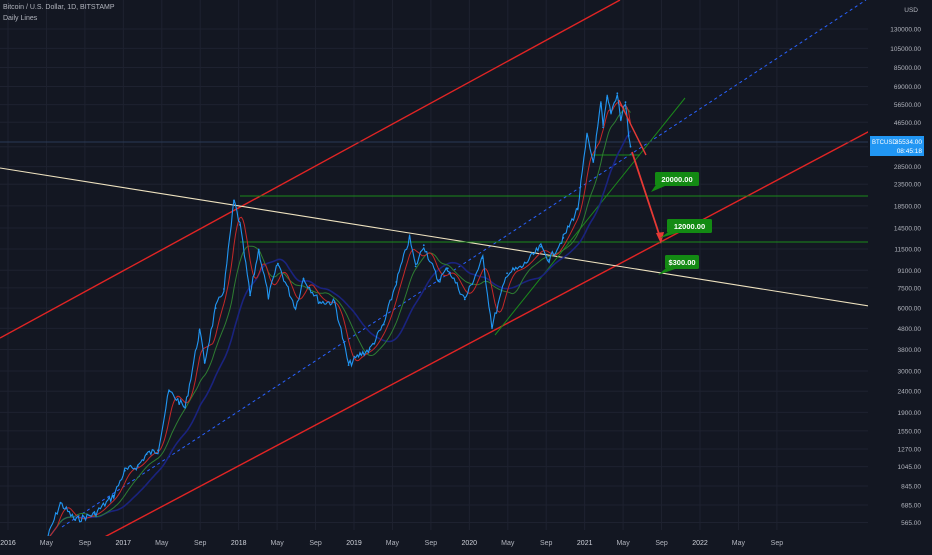 The width and height of the screenshot is (932, 555). I want to click on x-tick-label: Sep, so click(315, 543).